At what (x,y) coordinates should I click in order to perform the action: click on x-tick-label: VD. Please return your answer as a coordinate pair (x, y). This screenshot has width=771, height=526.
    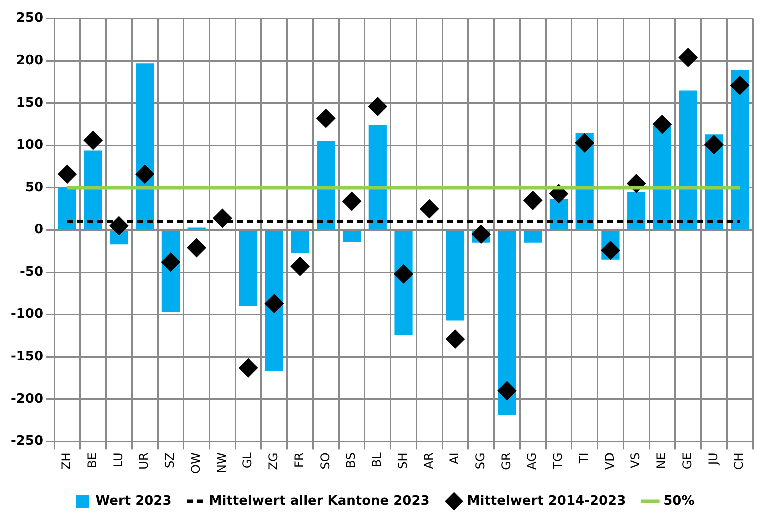
    Looking at the image, I should click on (609, 461).